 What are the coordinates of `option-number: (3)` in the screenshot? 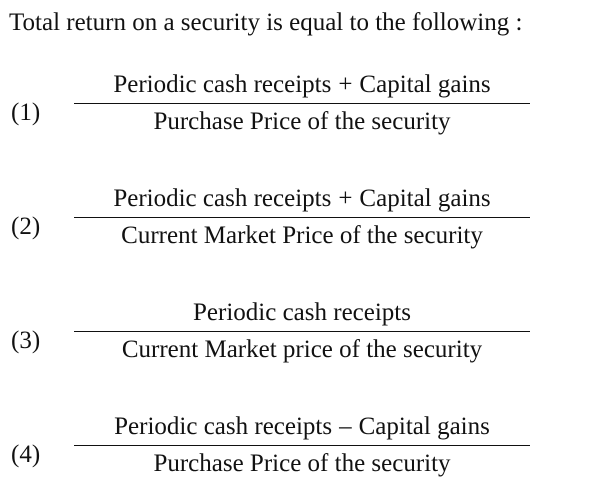 It's located at (26, 340).